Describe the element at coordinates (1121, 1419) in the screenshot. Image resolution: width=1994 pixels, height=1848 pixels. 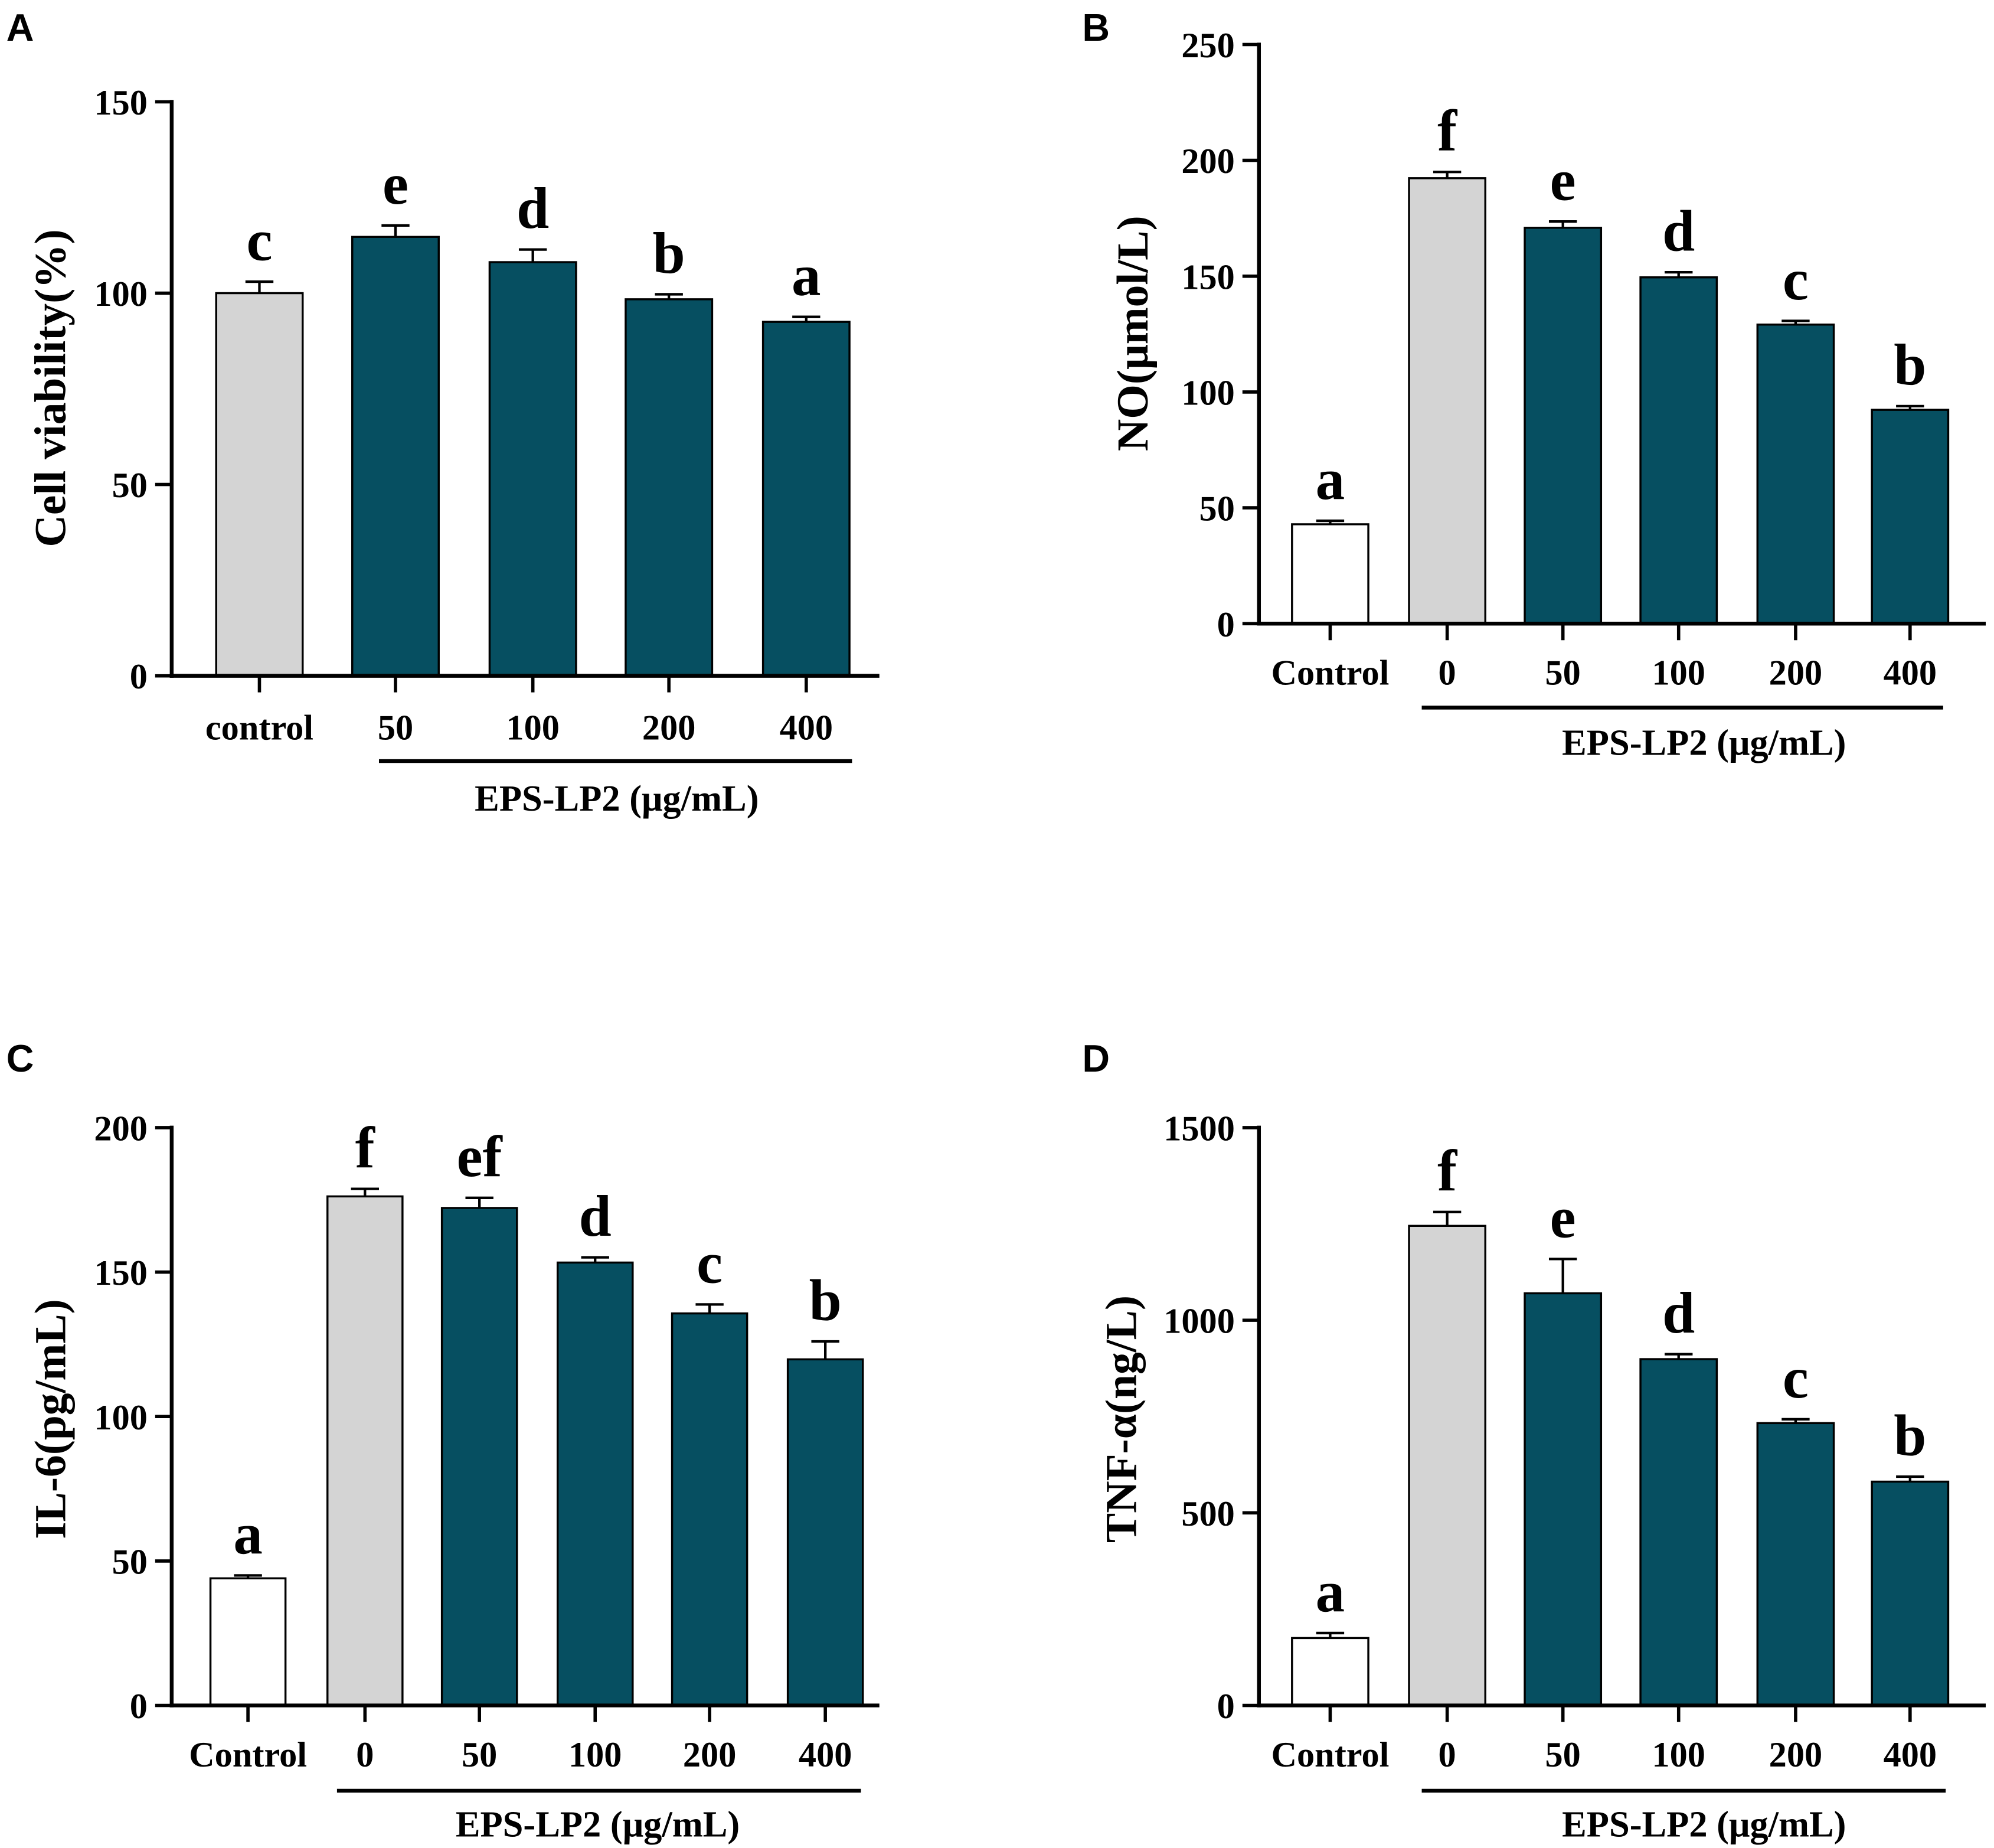
I see `y-axis-label: TNF-α(ng/L)` at that location.